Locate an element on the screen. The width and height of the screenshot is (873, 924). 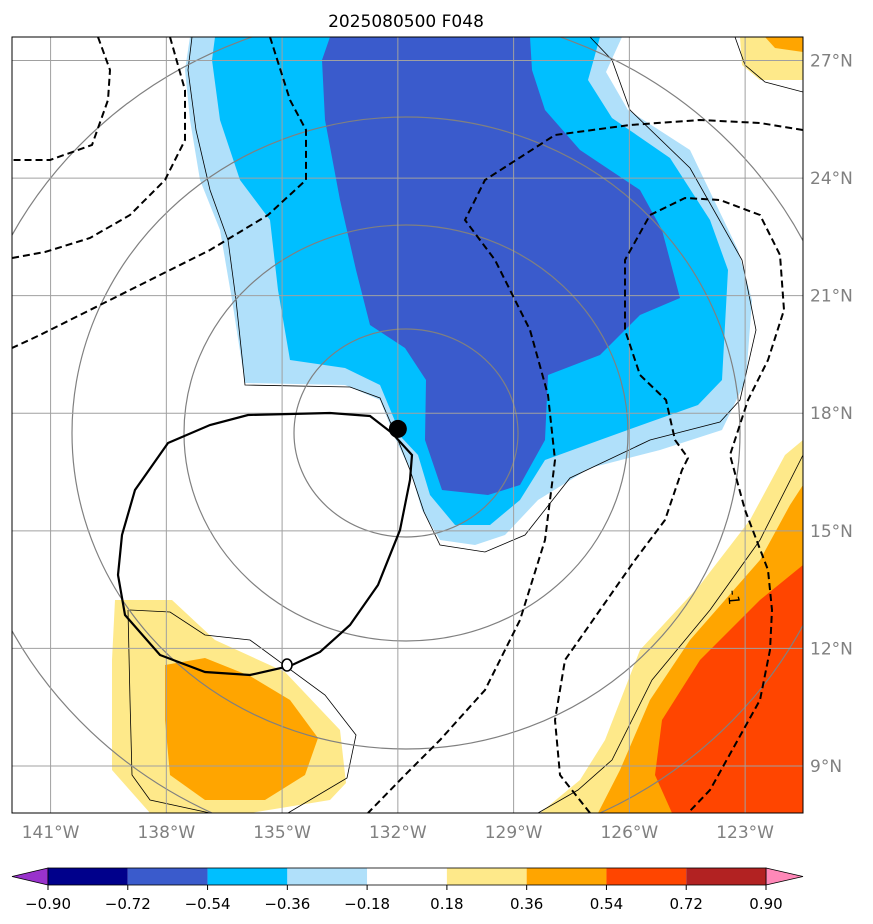
colorbar-tick-label: 0.54 is located at coordinates (606, 904).